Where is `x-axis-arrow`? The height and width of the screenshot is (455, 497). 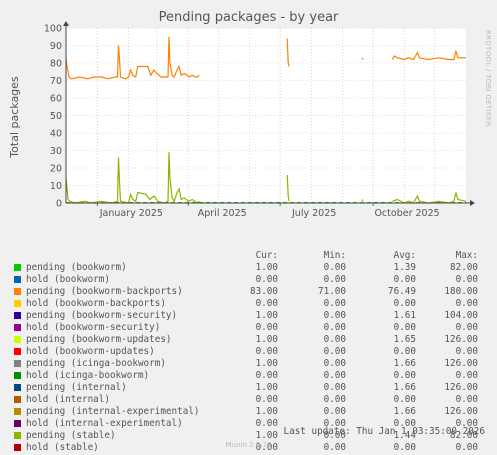
x-axis-arrow is located at coordinates (472, 203).